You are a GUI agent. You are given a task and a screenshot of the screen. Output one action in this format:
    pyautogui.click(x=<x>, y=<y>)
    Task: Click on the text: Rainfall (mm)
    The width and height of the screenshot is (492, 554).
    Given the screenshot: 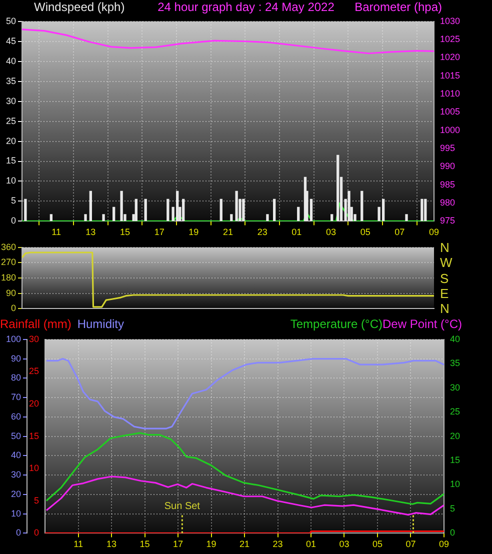 What is the action you would take?
    pyautogui.click(x=36, y=324)
    